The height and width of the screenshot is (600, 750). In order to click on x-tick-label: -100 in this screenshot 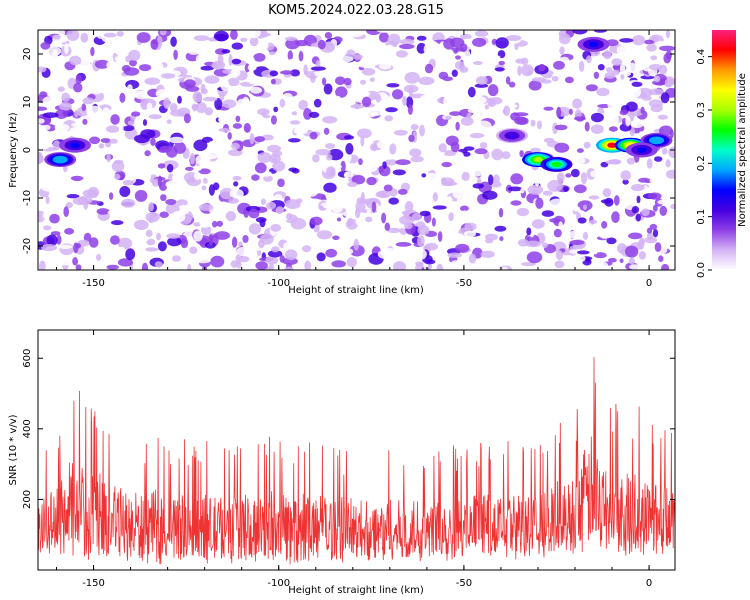, I will do `click(278, 583)`.